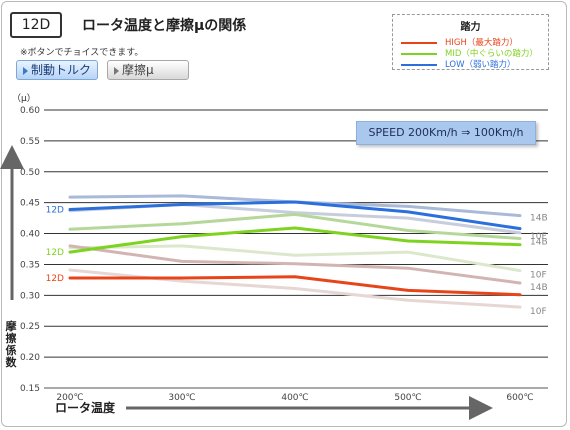  I want to click on button-label: 制動トルク, so click(61, 70).